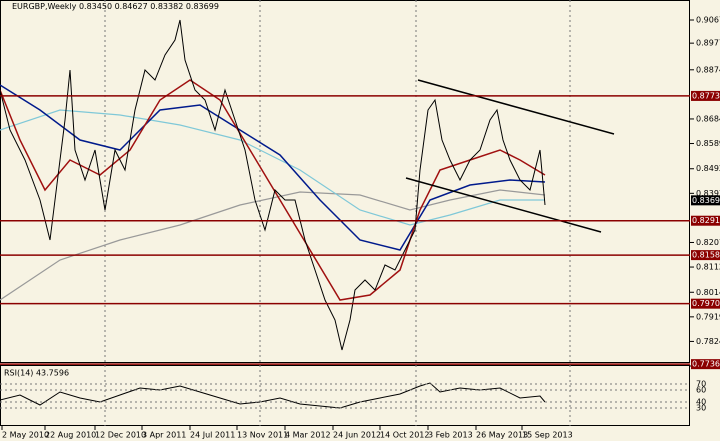 The image size is (720, 441). Describe the element at coordinates (36, 373) in the screenshot. I see `rsi-title: RSI(14) 43.7596` at that location.